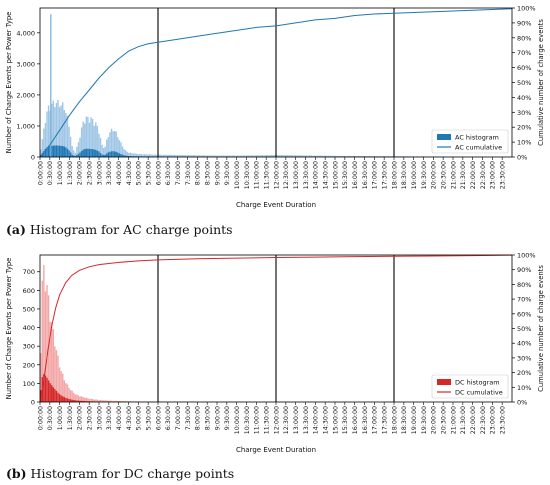 The height and width of the screenshot is (485, 550). I want to click on chart1-xtick-label: 11:00:00, so click(257, 175).